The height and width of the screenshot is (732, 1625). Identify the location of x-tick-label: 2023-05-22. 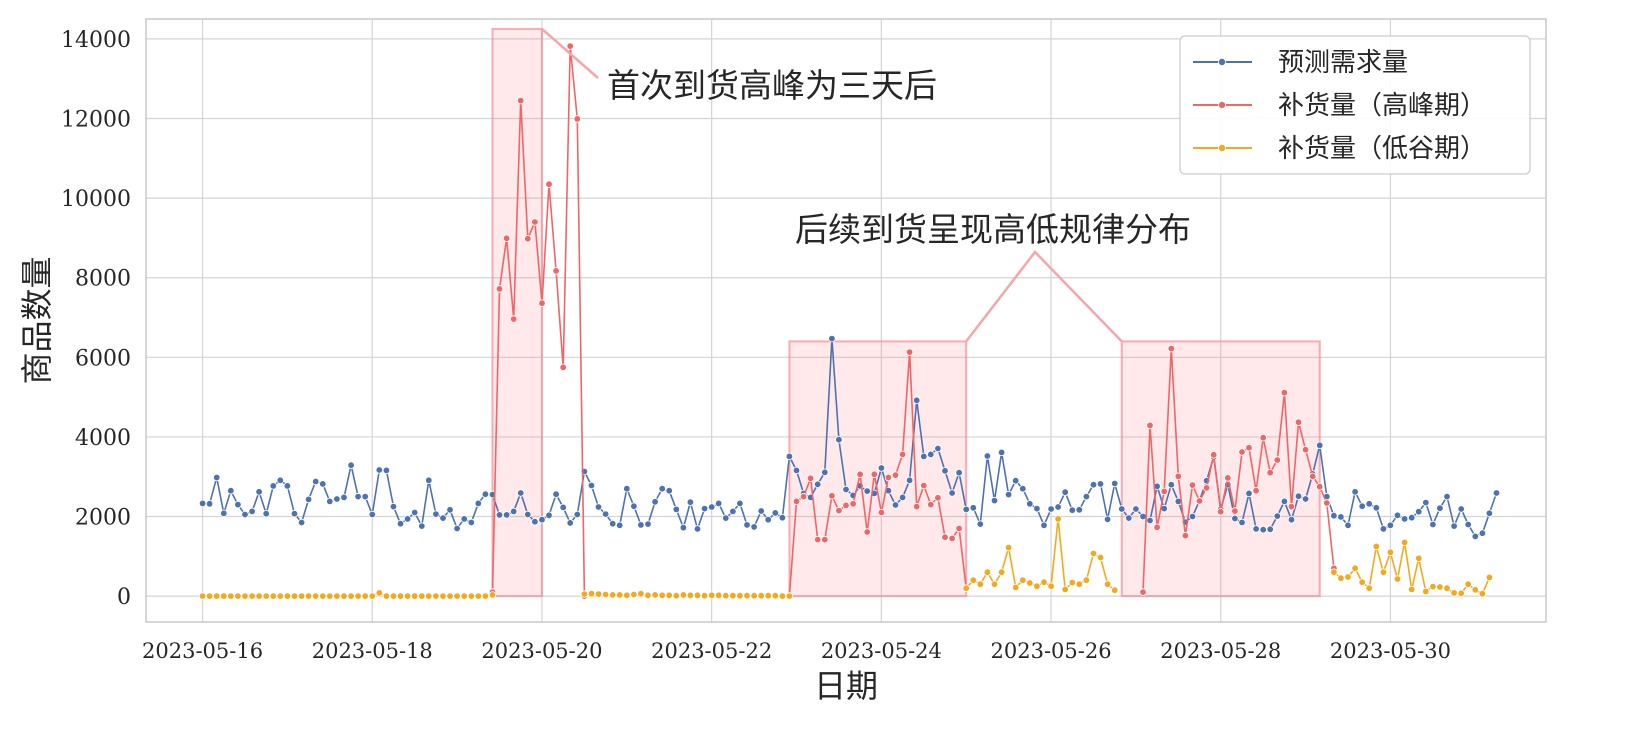
(711, 651).